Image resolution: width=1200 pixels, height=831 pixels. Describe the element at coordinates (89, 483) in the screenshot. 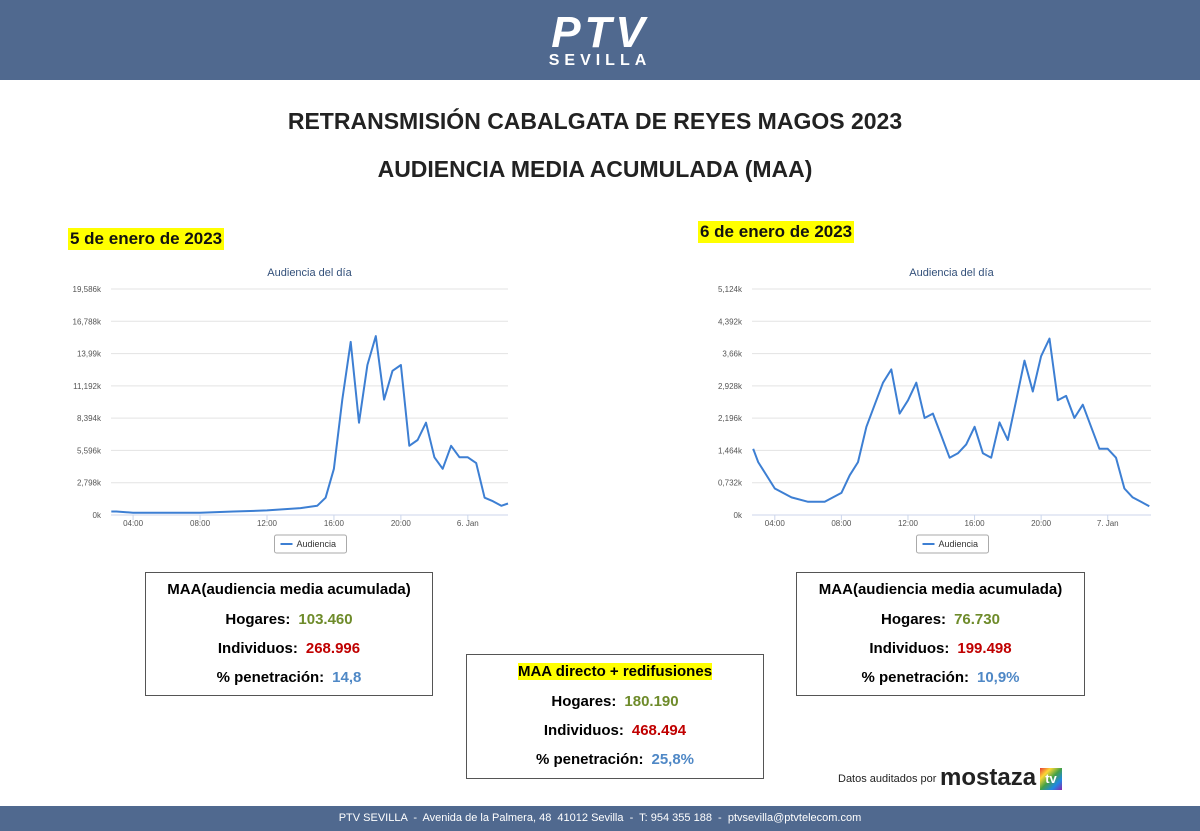

I see `y-tick-label: 2,798k` at that location.